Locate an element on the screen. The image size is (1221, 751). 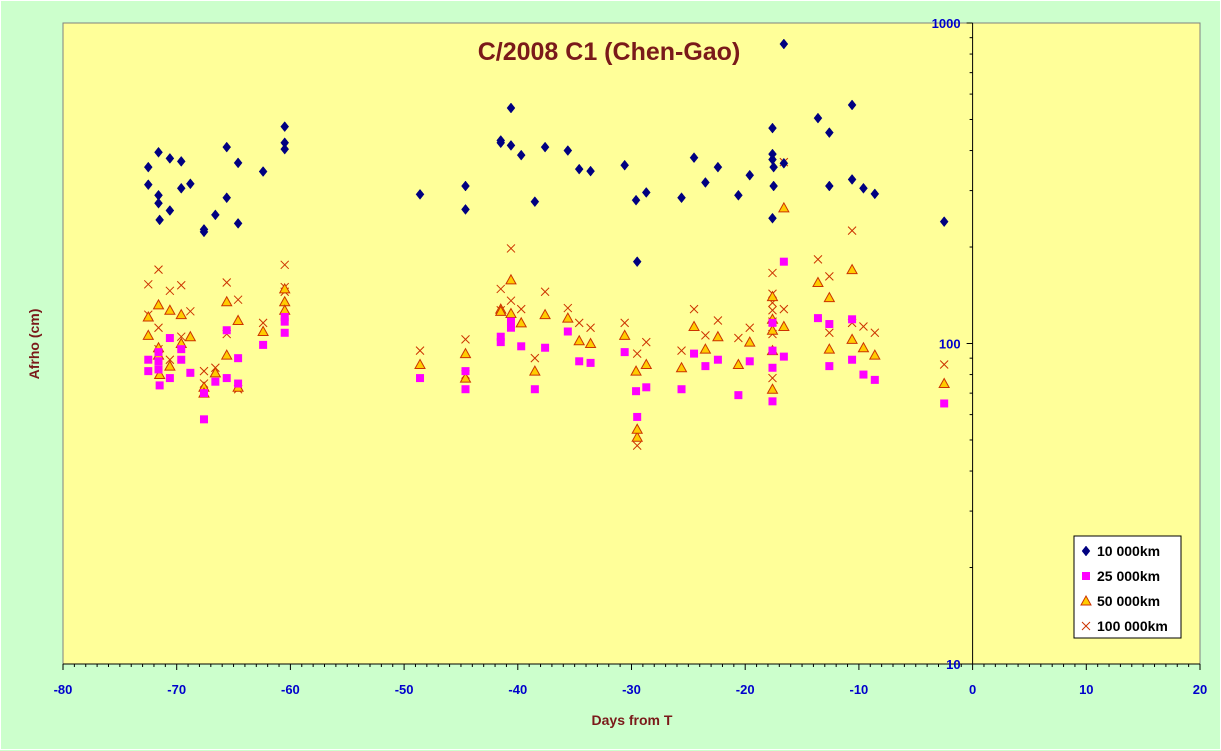
y-axis-title: Afrho (cm) is located at coordinates (34, 344).